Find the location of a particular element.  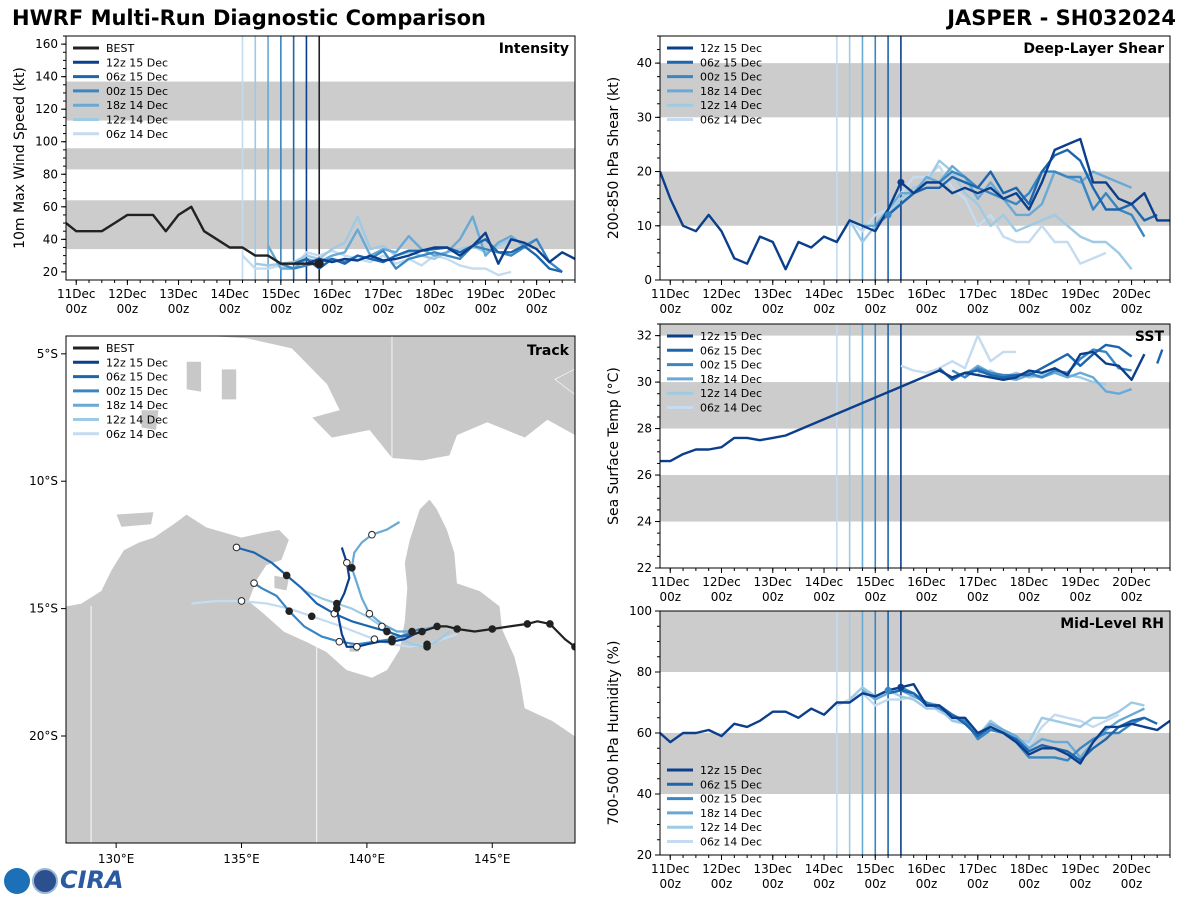

legend-label: 18z 14 Dec is located at coordinates (731, 91).